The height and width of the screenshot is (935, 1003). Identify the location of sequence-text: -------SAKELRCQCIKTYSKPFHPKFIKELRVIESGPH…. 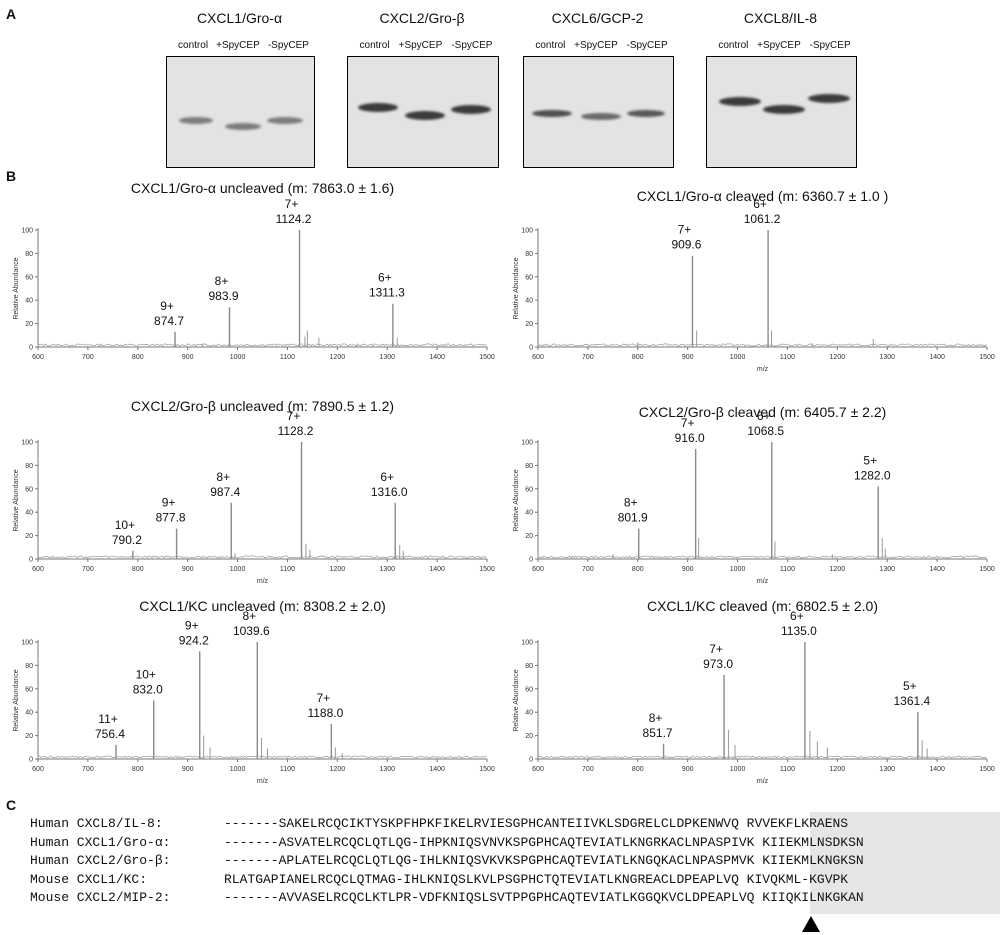
(536, 823).